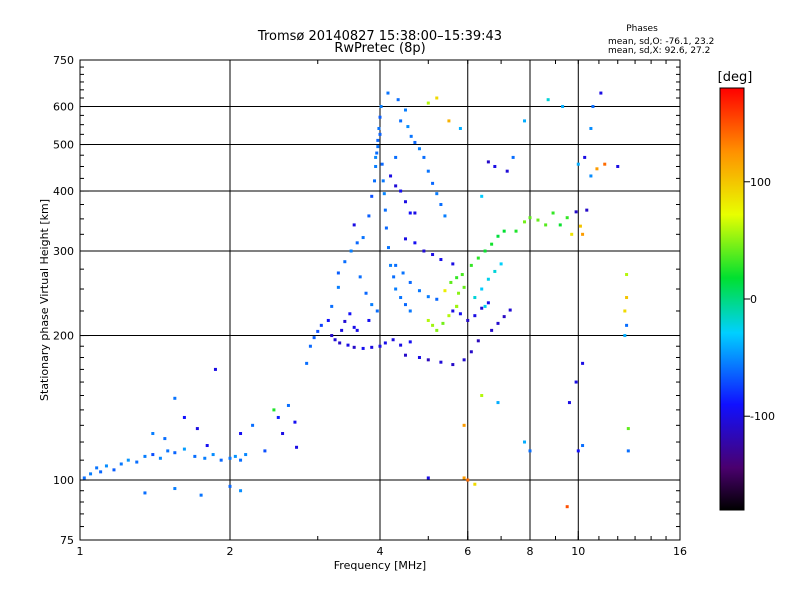 The height and width of the screenshot is (604, 800). I want to click on colorbar, so click(732, 299).